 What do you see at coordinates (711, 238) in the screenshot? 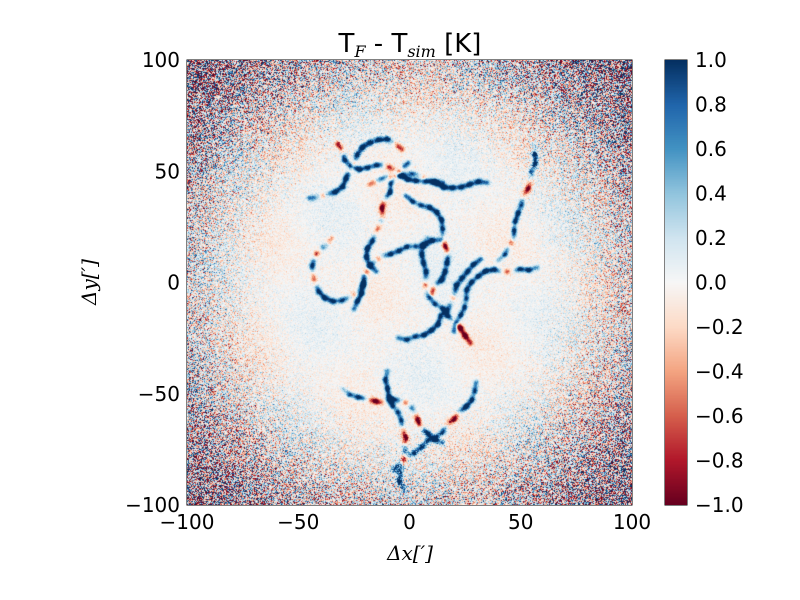
I see `colorbar-tick-label: 0.2` at bounding box center [711, 238].